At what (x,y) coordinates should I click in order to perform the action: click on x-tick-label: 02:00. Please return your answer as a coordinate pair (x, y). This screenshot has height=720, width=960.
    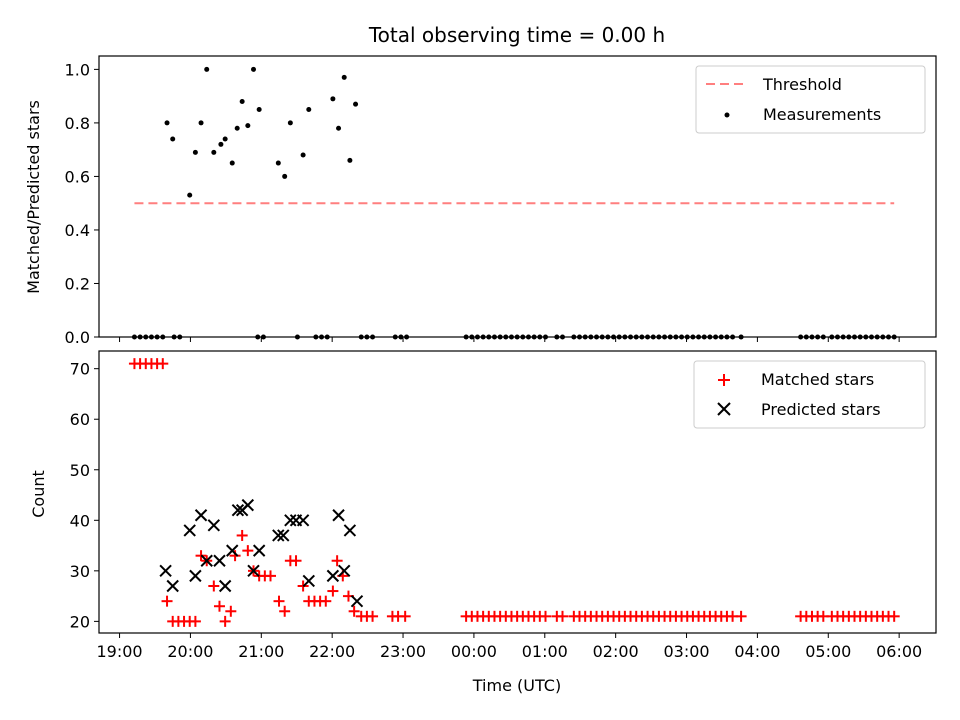
    Looking at the image, I should click on (616, 651).